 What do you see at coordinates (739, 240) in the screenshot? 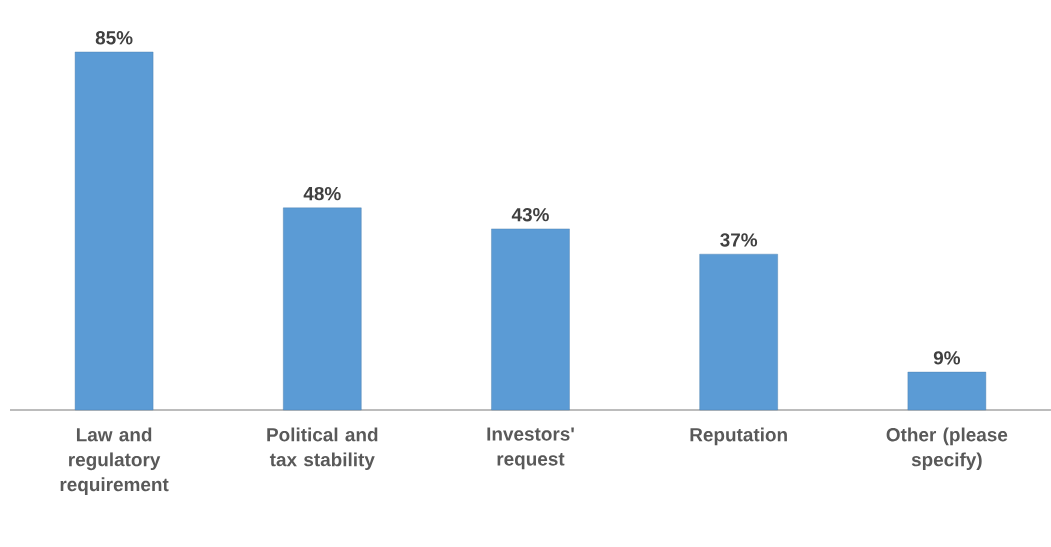
I see `data-label: 37%` at bounding box center [739, 240].